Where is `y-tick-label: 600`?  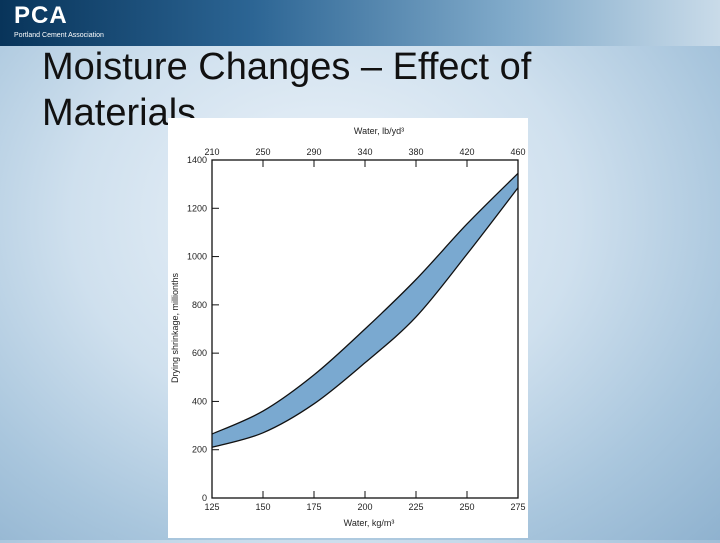
y-tick-label: 600 is located at coordinates (199, 353).